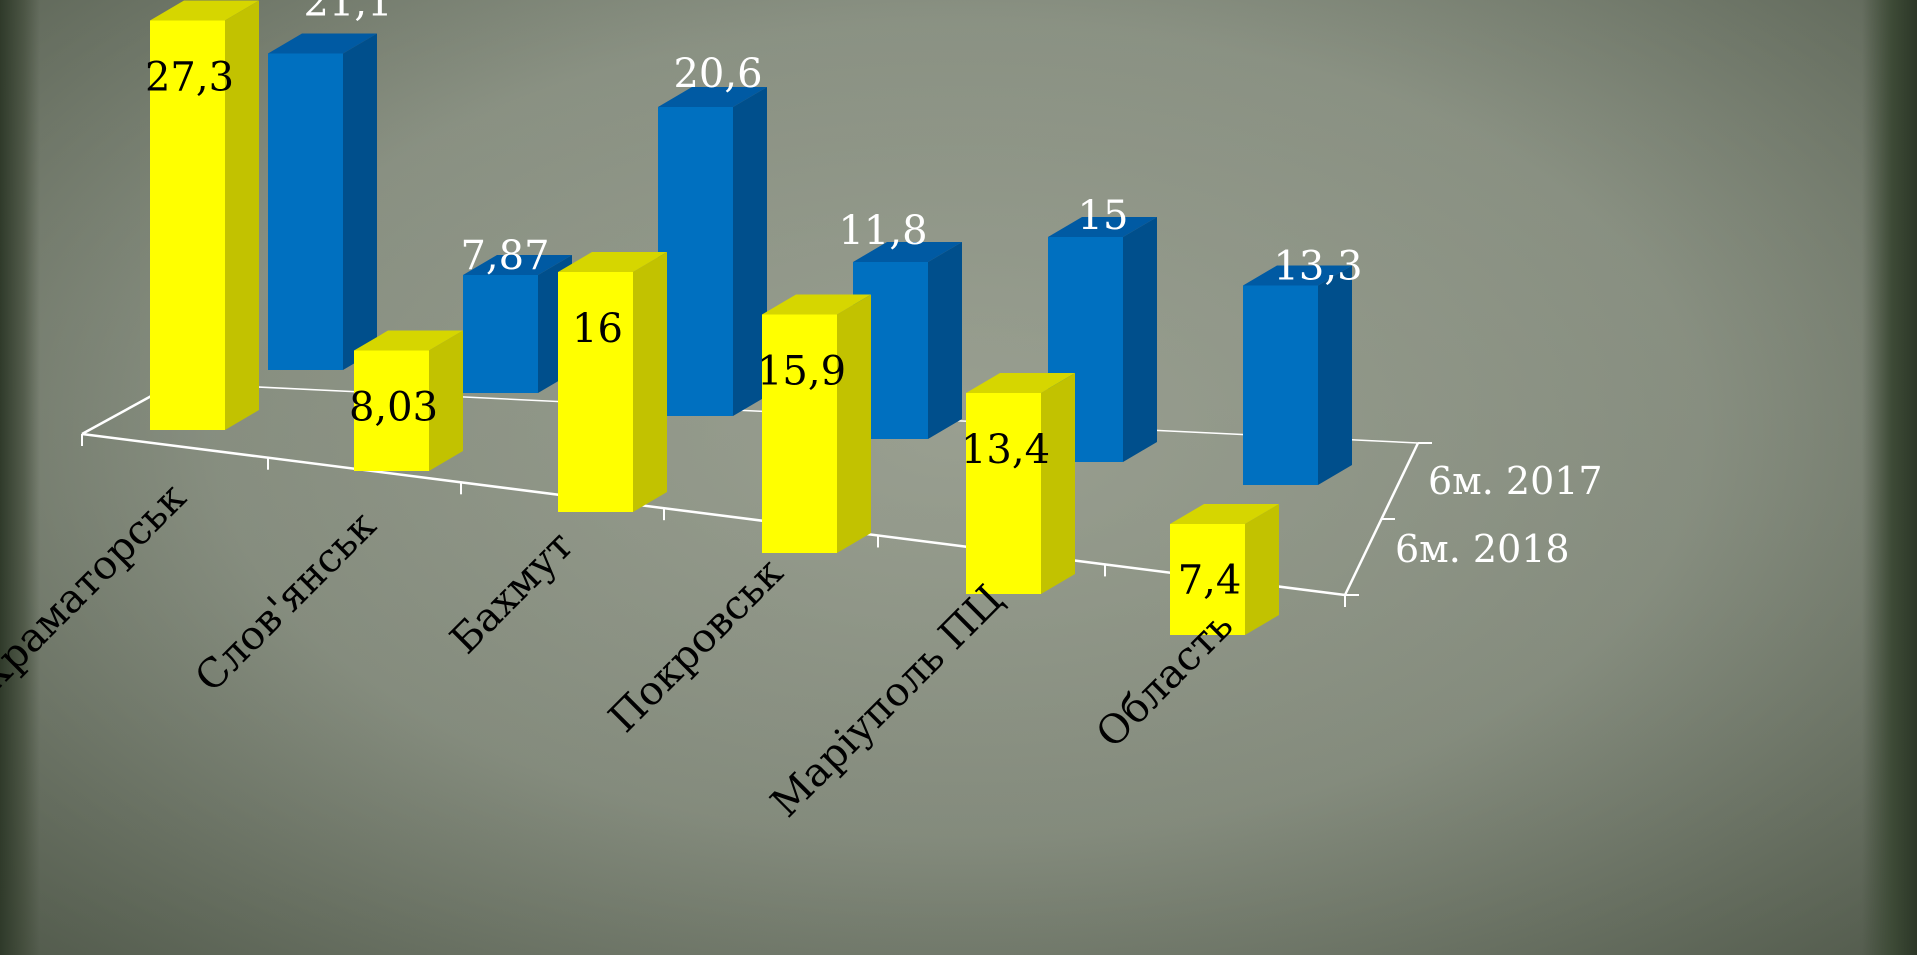  What do you see at coordinates (907, 252) in the screenshot?
I see `bar-2017-3-top` at bounding box center [907, 252].